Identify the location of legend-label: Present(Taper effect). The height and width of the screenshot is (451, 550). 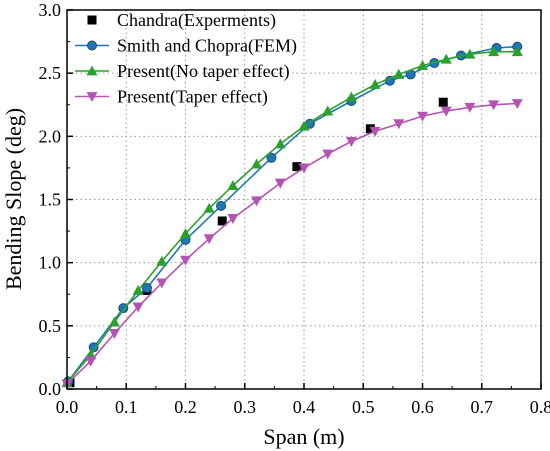
(192, 97).